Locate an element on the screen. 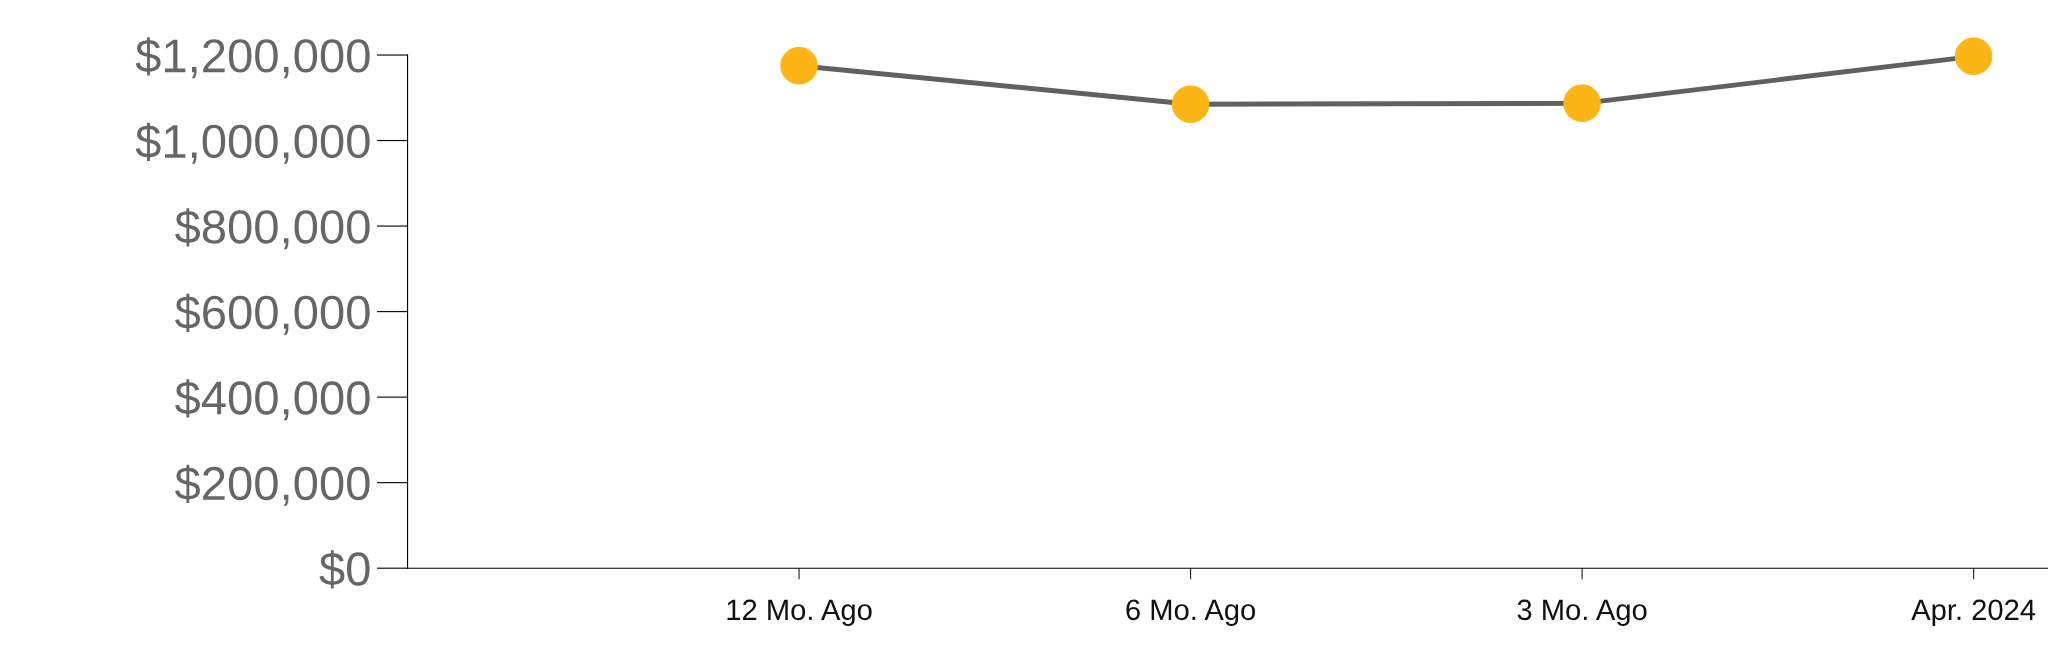 This screenshot has height=663, width=2048. x-tick-label: Apr. 2024 is located at coordinates (1973, 612).